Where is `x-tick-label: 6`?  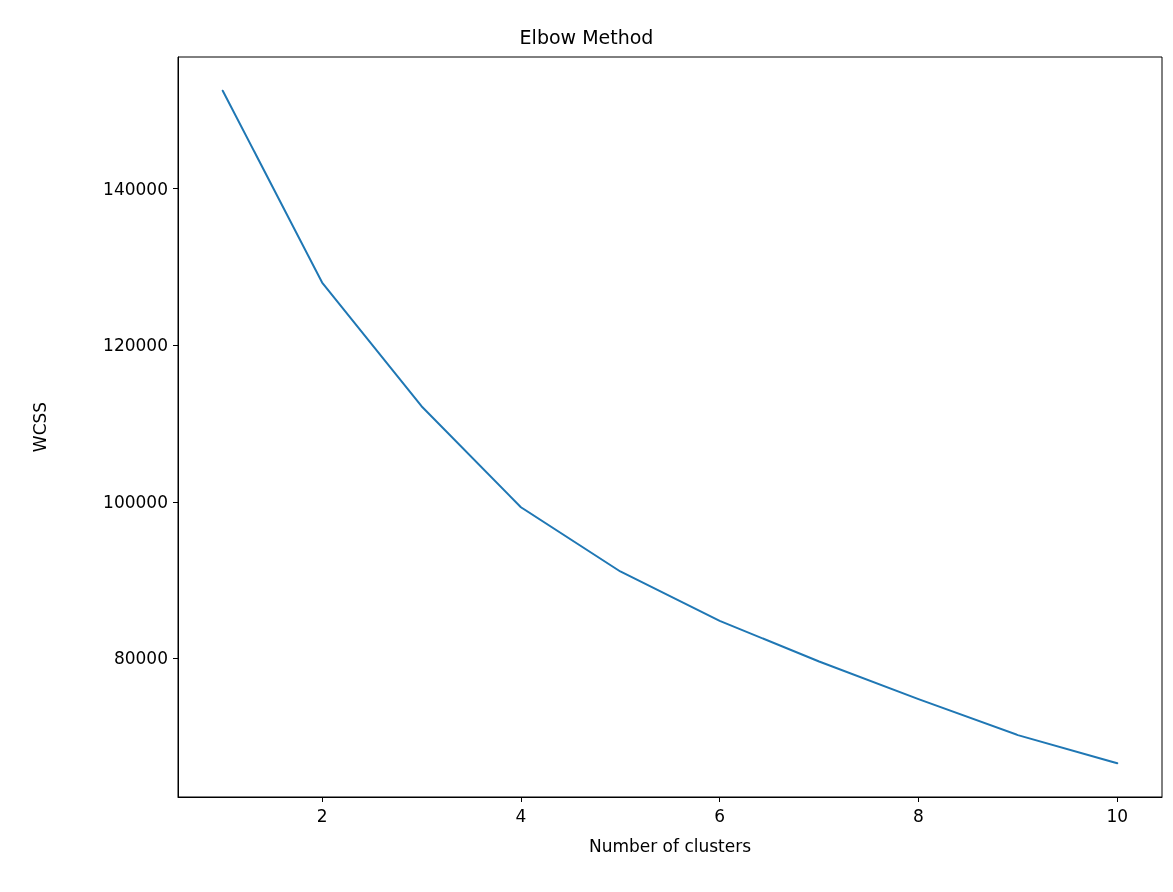
x-tick-label: 6 is located at coordinates (720, 815).